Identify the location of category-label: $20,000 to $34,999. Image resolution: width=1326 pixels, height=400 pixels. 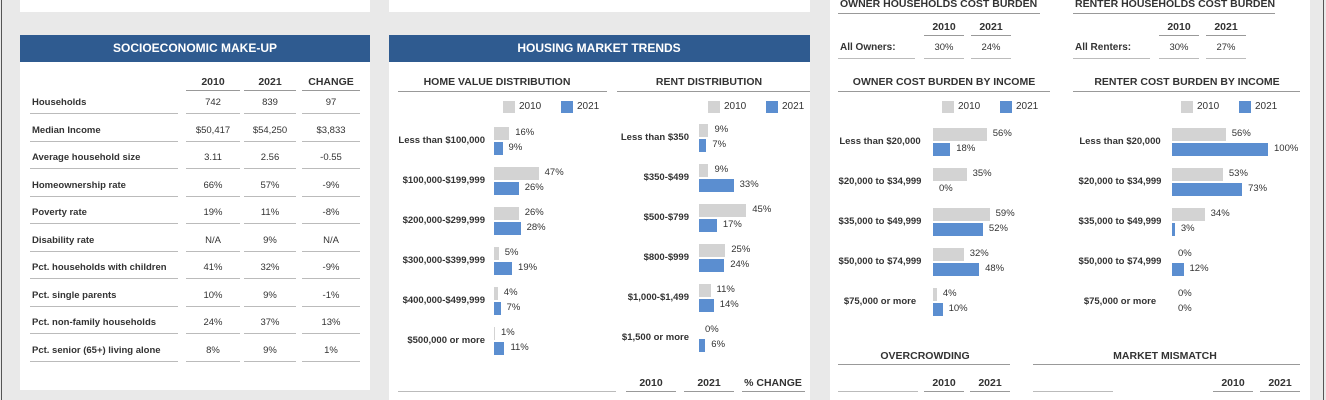
(880, 181).